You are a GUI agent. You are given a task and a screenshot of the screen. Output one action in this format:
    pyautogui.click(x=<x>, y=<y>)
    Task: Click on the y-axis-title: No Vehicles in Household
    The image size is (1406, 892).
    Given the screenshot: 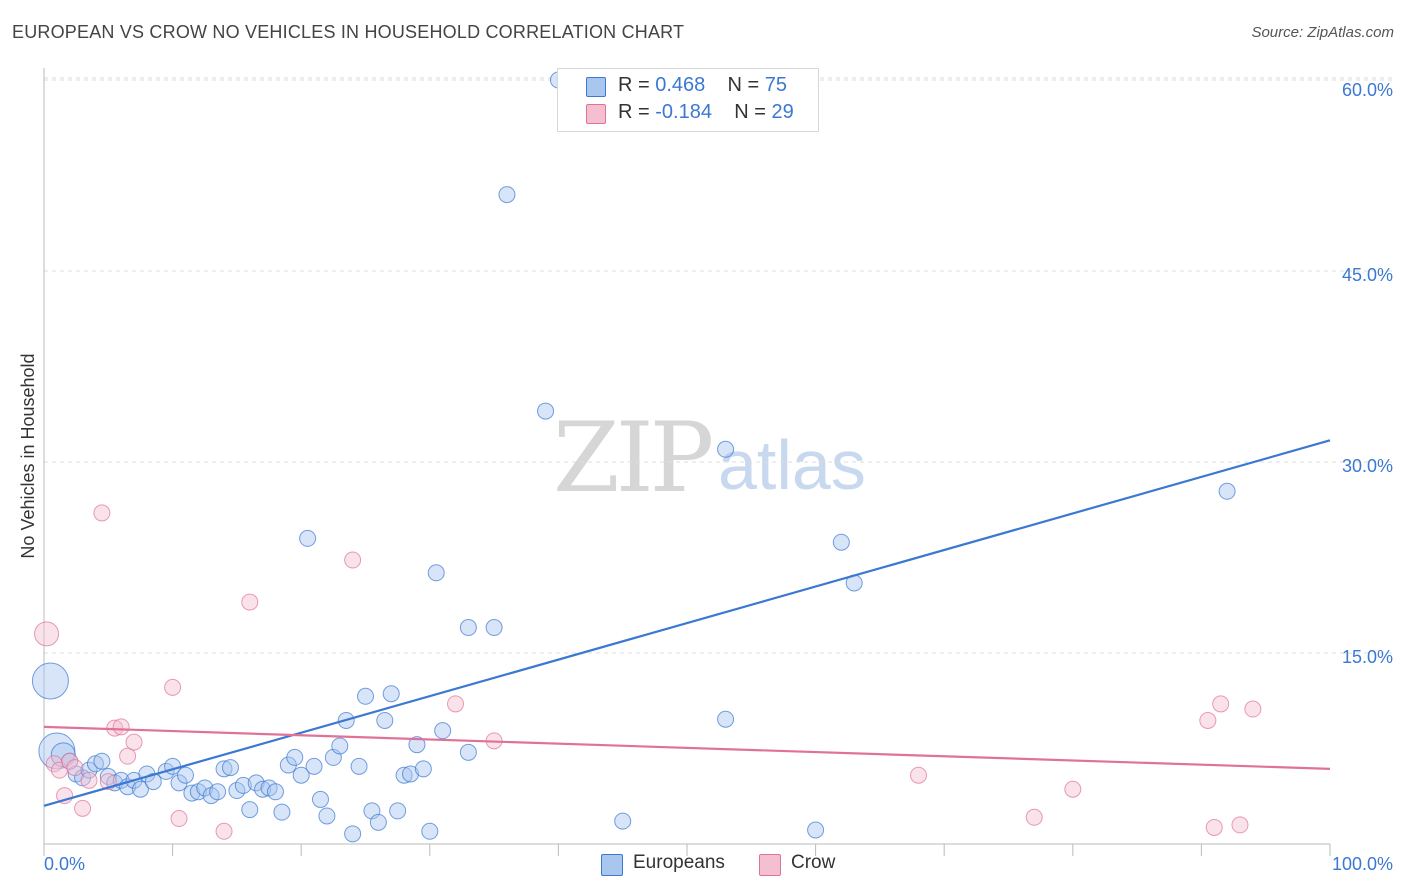 What is the action you would take?
    pyautogui.click(x=28, y=455)
    